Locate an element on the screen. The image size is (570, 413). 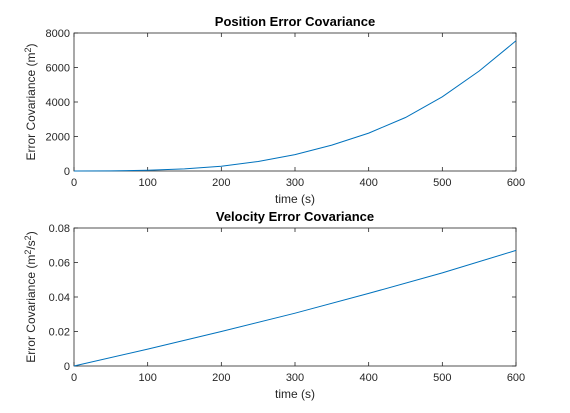
position-y-tick-label: 2000 is located at coordinates (58, 138).